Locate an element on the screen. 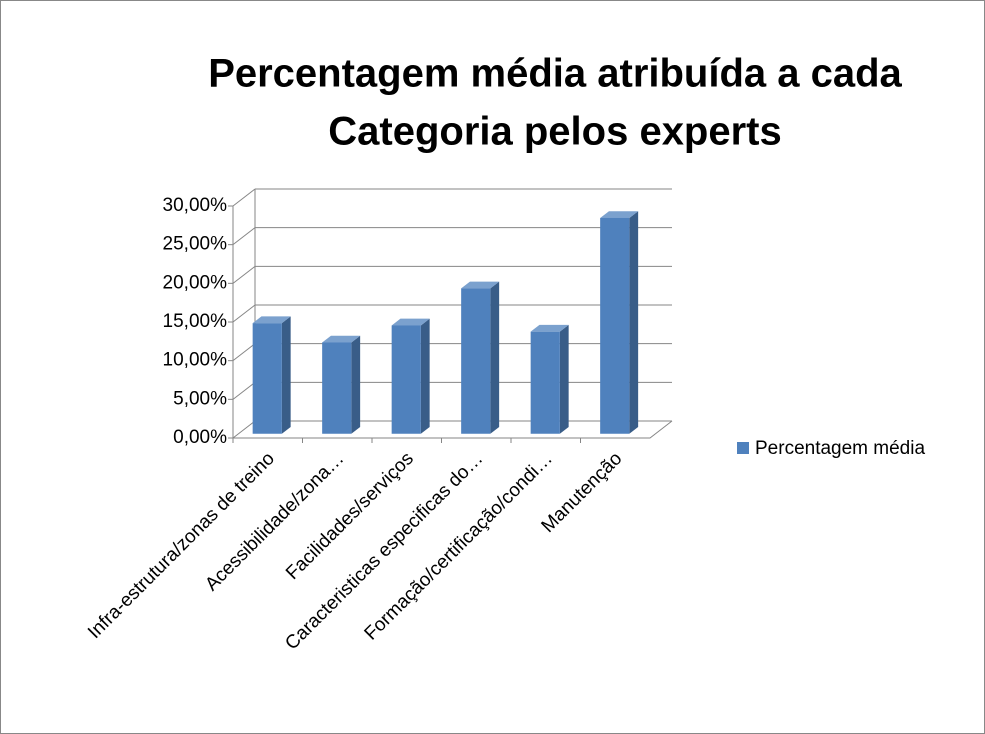 This screenshot has width=985, height=734. legend-label: Percentagem média is located at coordinates (840, 448).